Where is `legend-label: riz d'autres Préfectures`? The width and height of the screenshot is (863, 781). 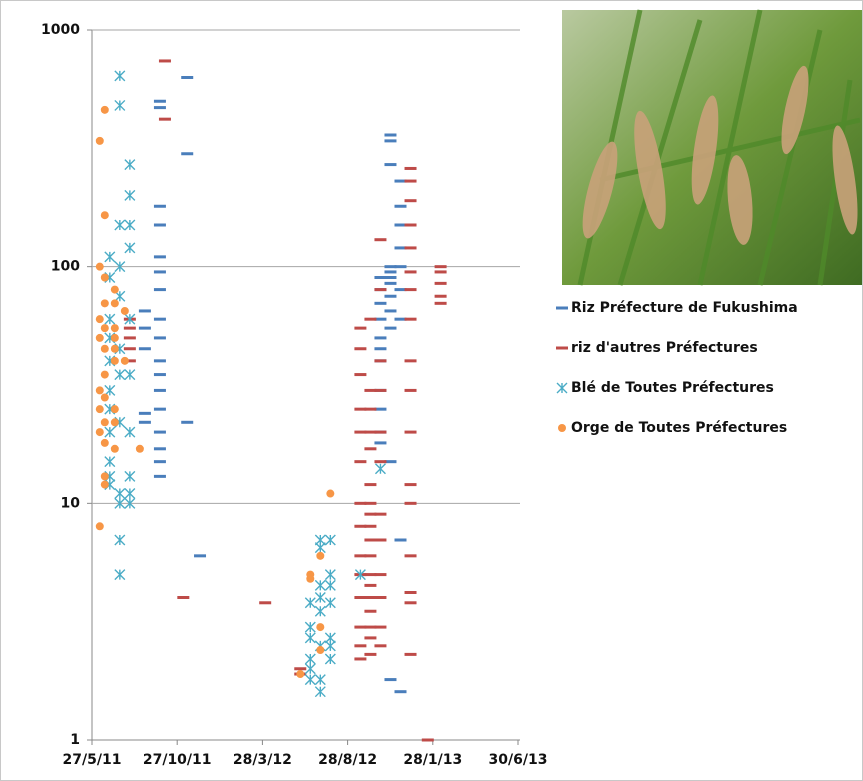
legend-label: riz d'autres Préfectures is located at coordinates (664, 348).